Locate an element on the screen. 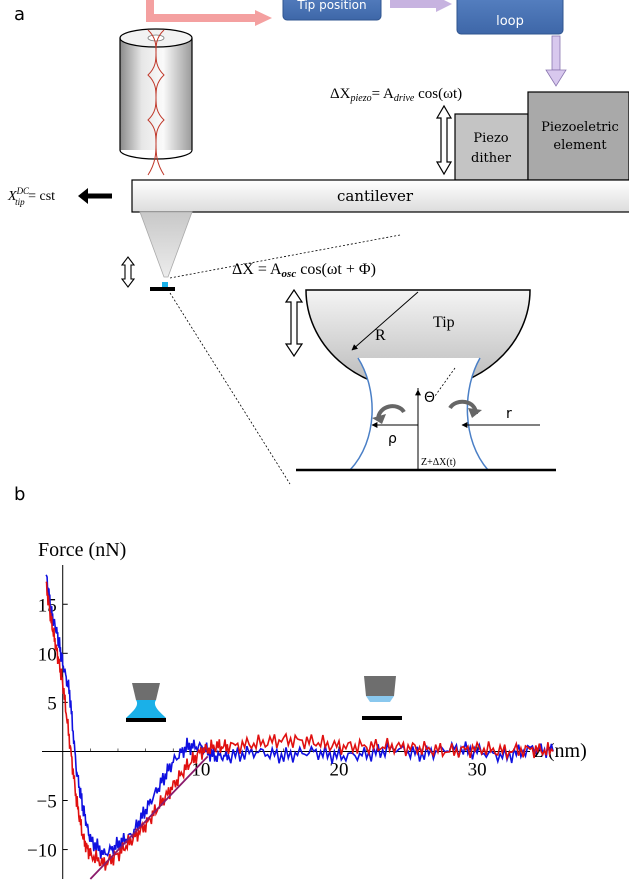 This screenshot has width=629, height=884. piezo-dither-label-2: dither is located at coordinates (491, 158).